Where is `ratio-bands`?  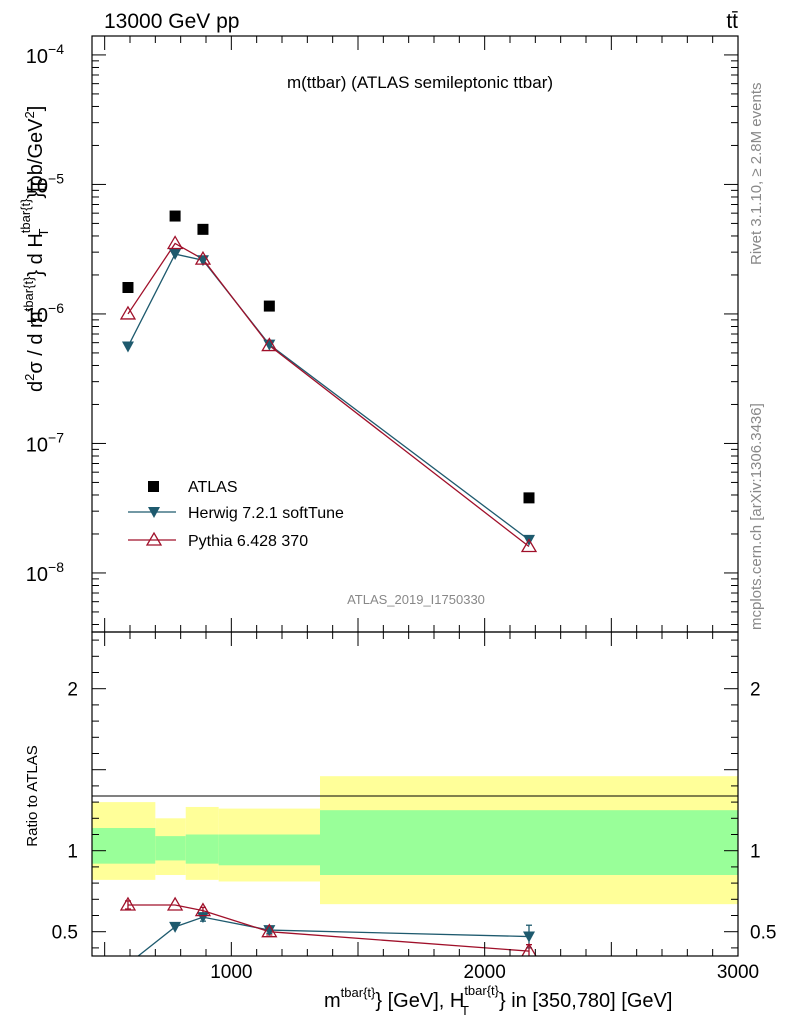 ratio-bands is located at coordinates (415, 840).